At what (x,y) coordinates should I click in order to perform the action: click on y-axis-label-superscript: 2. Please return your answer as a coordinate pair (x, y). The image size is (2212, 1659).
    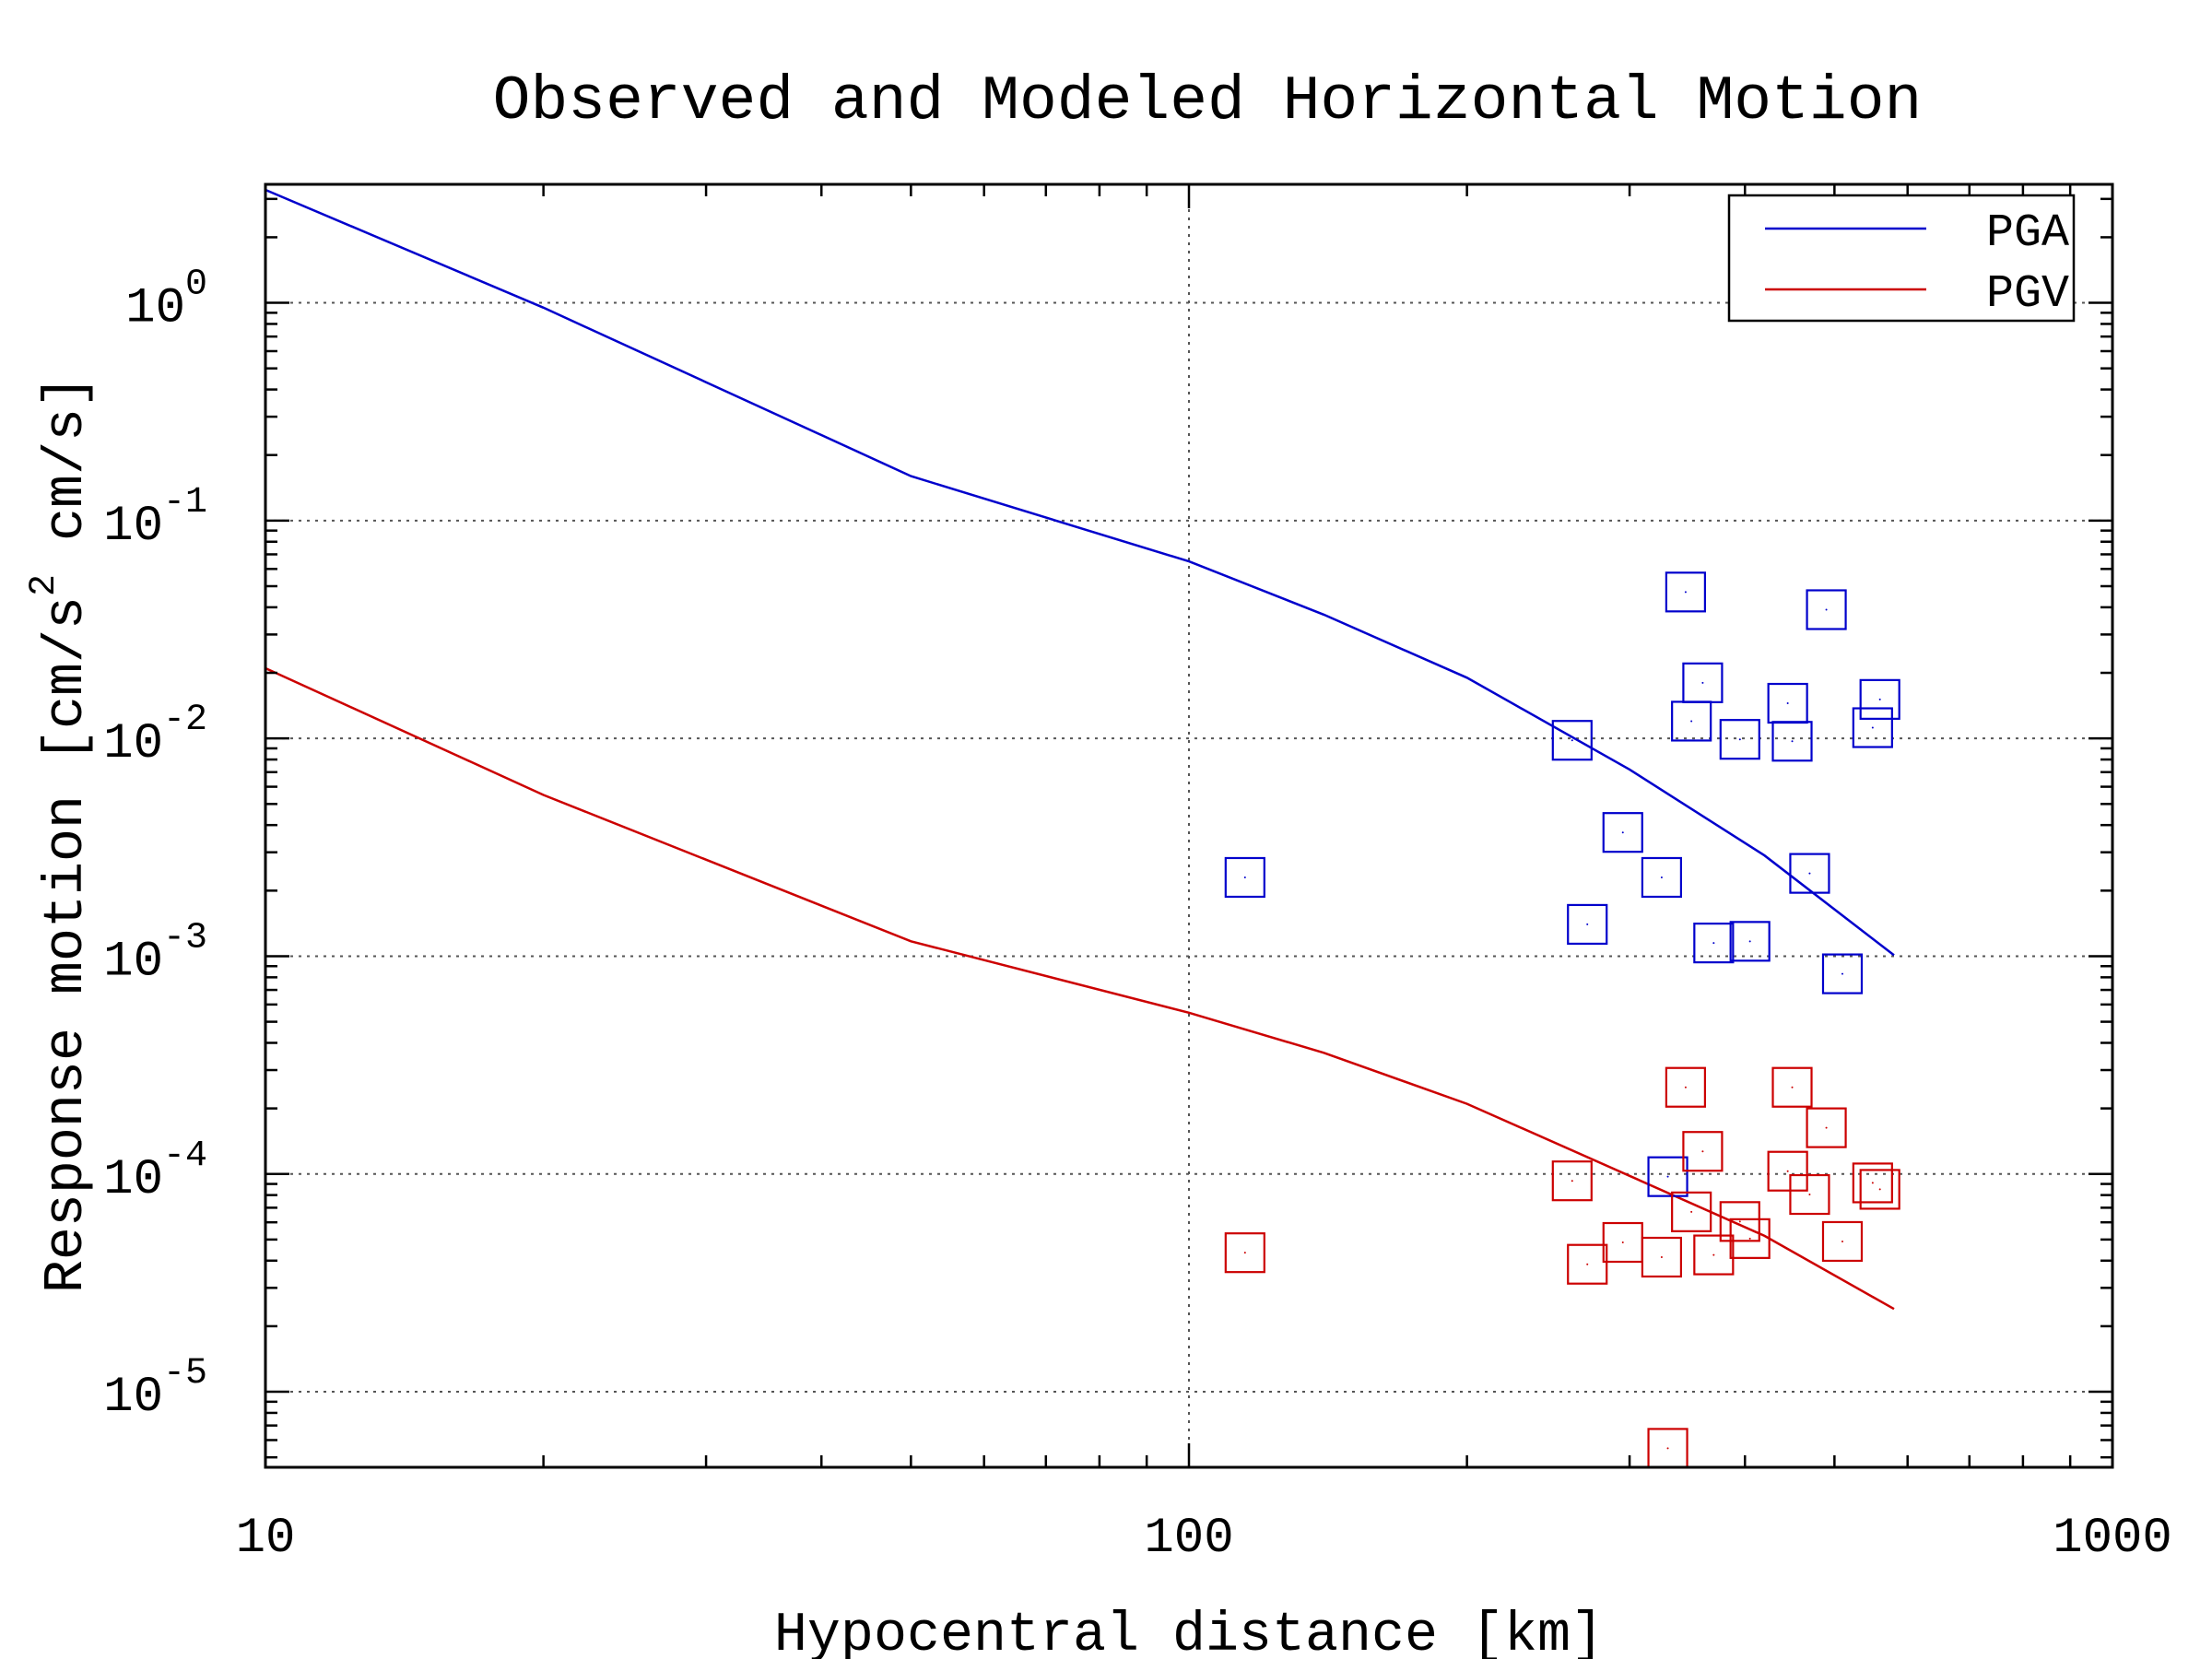
    Looking at the image, I should click on (44, 585).